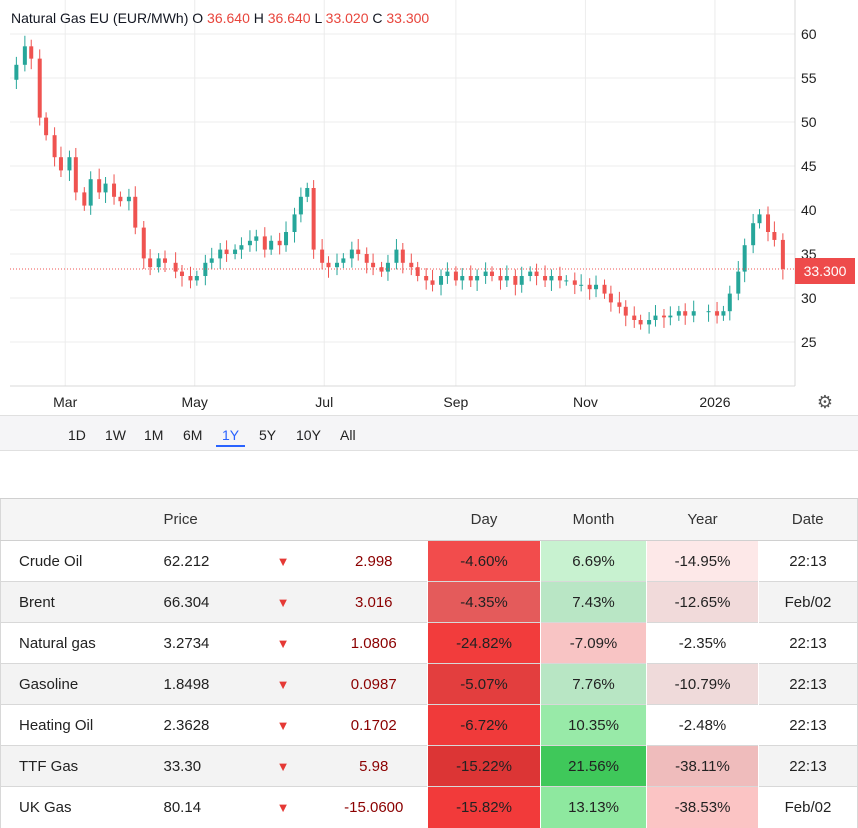 This screenshot has height=828, width=858. What do you see at coordinates (808, 519) in the screenshot?
I see `header-date: Date` at bounding box center [808, 519].